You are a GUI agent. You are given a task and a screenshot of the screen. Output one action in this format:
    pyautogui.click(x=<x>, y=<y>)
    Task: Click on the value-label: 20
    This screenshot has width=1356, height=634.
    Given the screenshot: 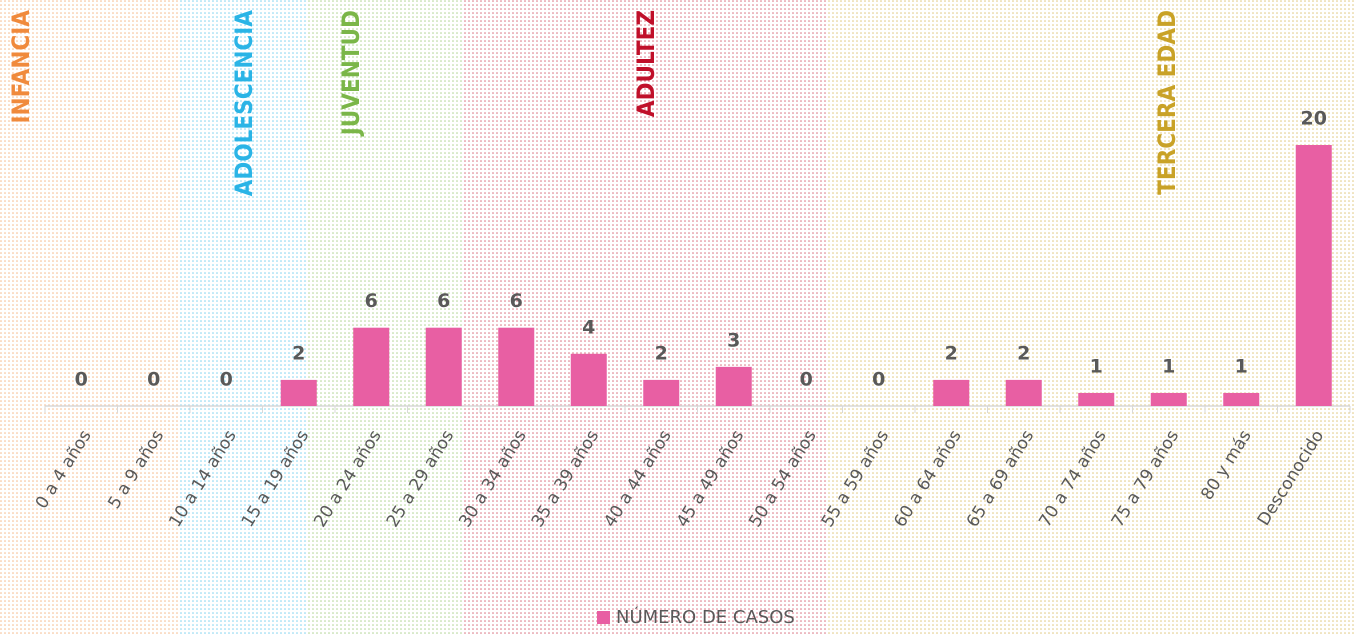 What is the action you would take?
    pyautogui.click(x=1314, y=119)
    